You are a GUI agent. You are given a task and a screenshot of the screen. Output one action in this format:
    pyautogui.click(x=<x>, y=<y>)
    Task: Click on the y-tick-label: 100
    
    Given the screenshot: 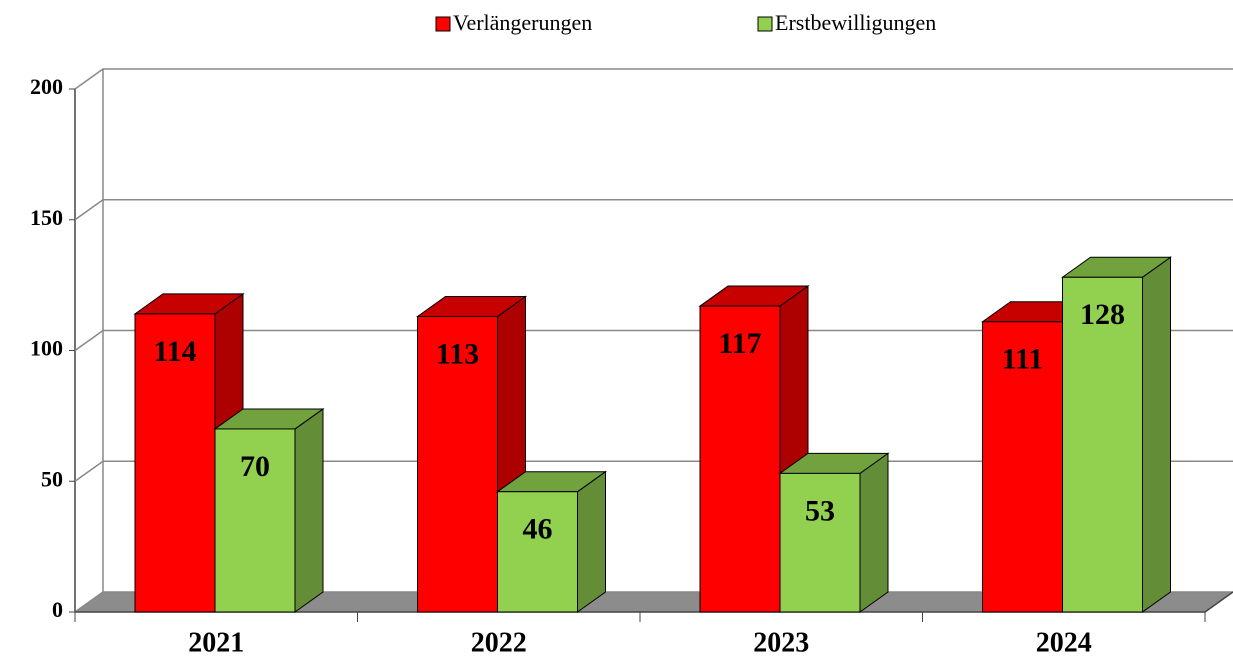 What is the action you would take?
    pyautogui.click(x=46, y=348)
    